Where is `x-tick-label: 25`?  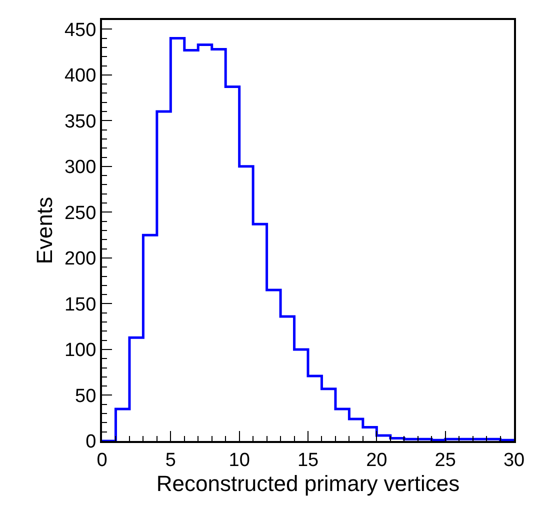 x-tick-label: 25 is located at coordinates (445, 460).